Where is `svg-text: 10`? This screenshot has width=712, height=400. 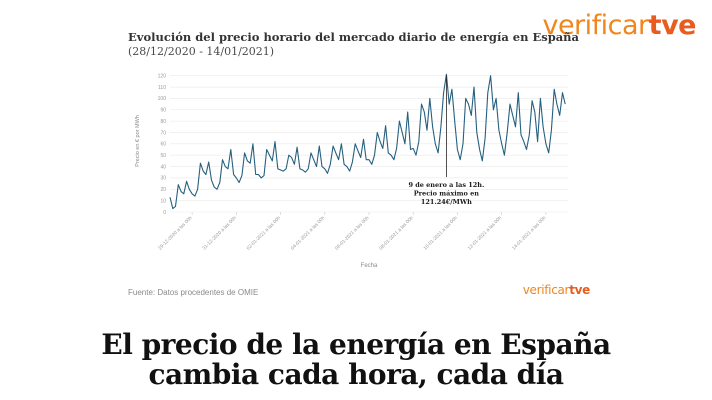
svg-text: 10 is located at coordinates (163, 202).